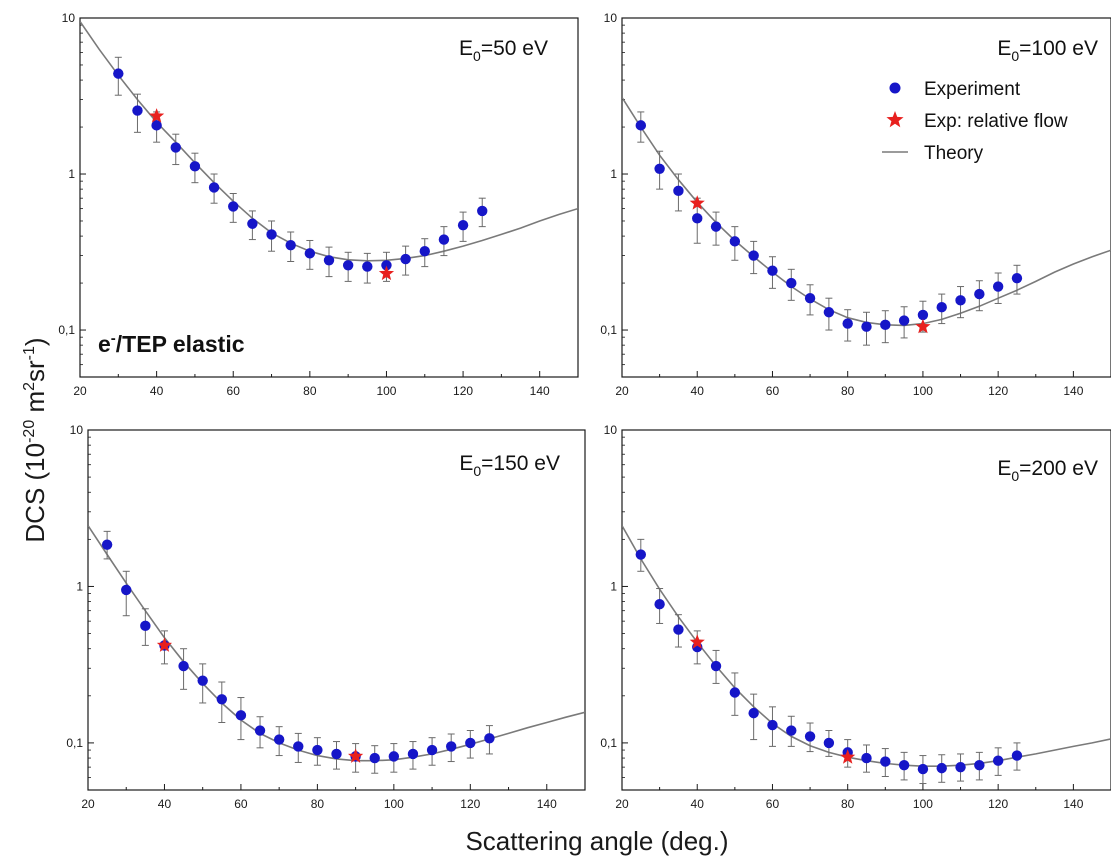 Image resolution: width=1111 pixels, height=867 pixels. I want to click on legend-label: Theory, so click(954, 153).